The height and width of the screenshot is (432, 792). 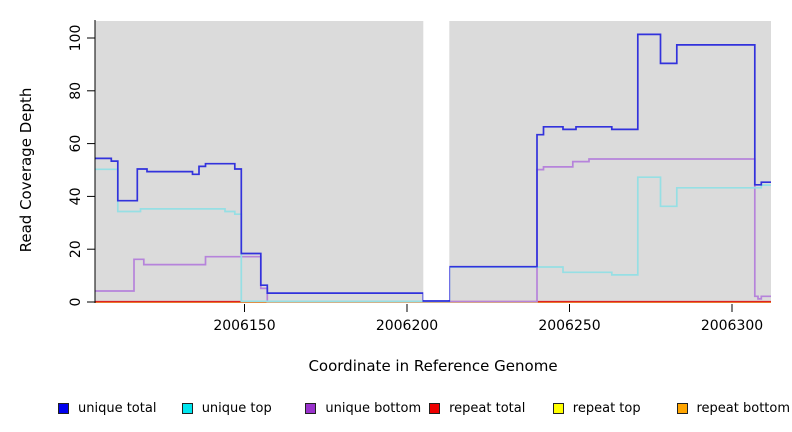 What do you see at coordinates (76, 196) in the screenshot?
I see `y-tick-label: 40` at bounding box center [76, 196].